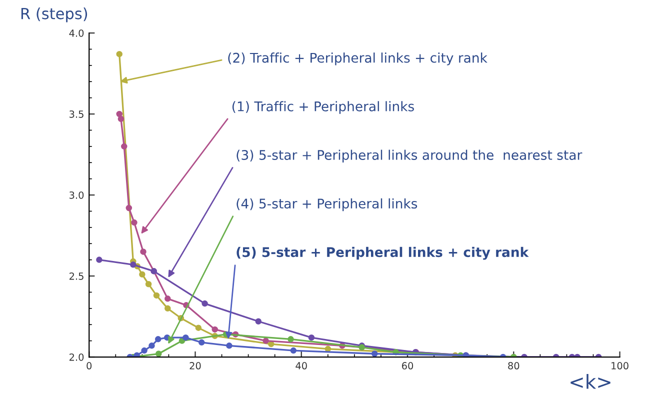 The image size is (665, 405). Describe the element at coordinates (590, 381) in the screenshot. I see `x-axis-title: <k>` at that location.